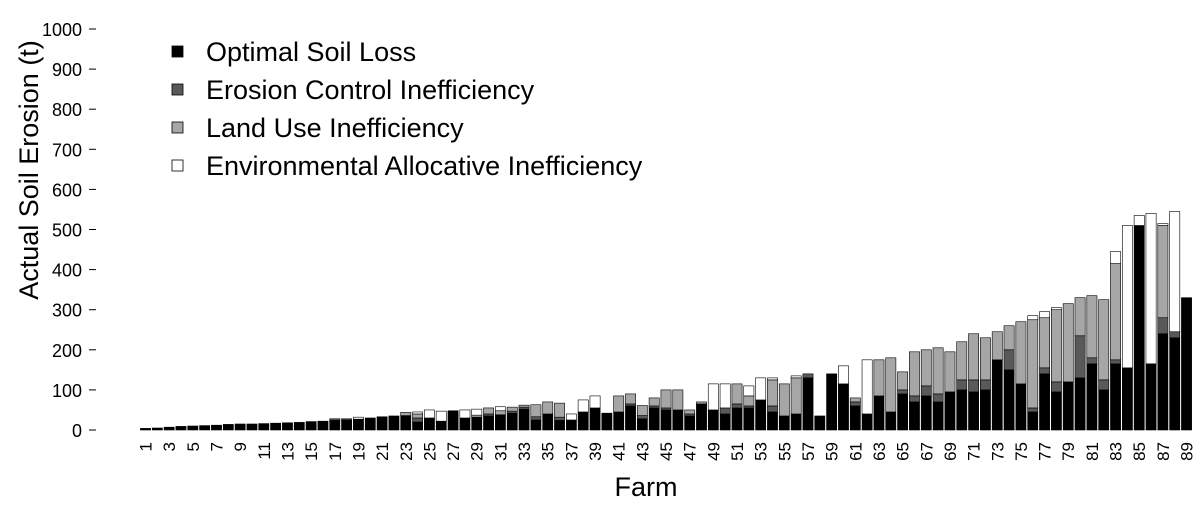 This screenshot has height=506, width=1204. I want to click on legend-label: Erosion Control Inefficiency, so click(370, 90).